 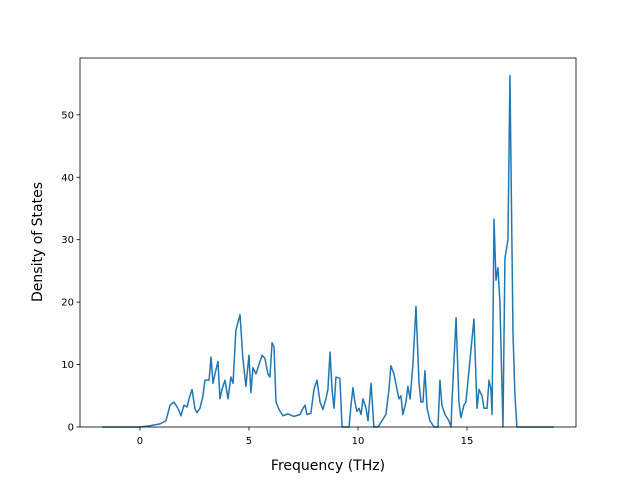 I want to click on x-axis-label: Frequency (THz), so click(x=328, y=466).